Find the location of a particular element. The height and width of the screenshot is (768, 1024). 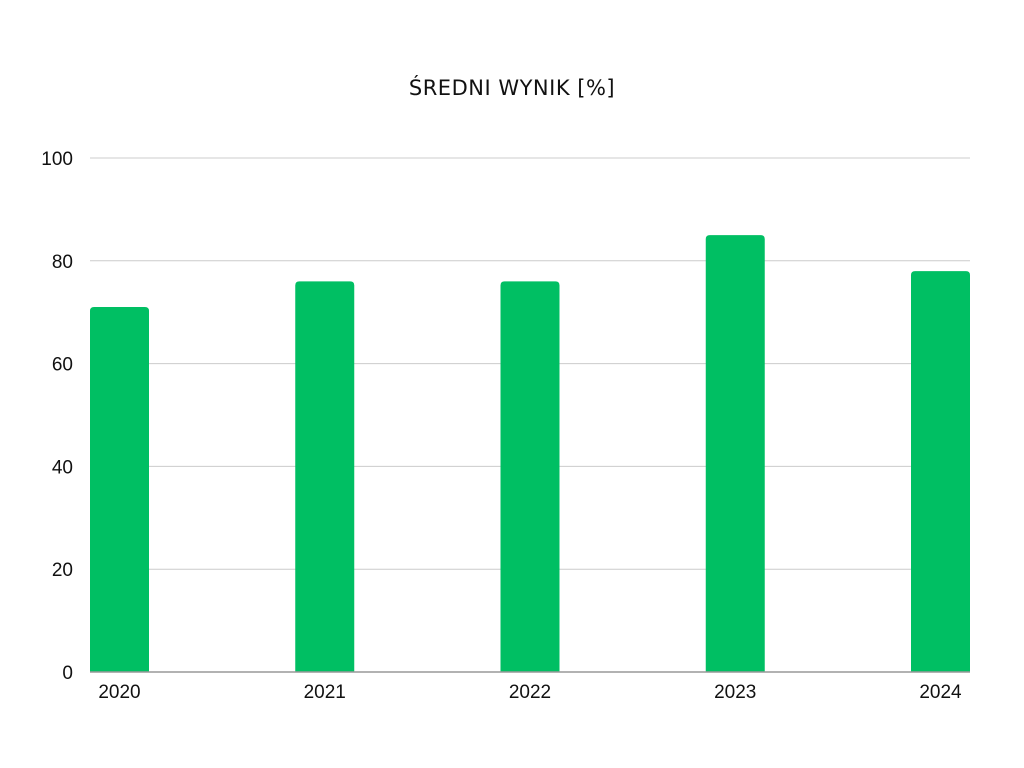

y-tick-label-60: 60 is located at coordinates (62, 365).